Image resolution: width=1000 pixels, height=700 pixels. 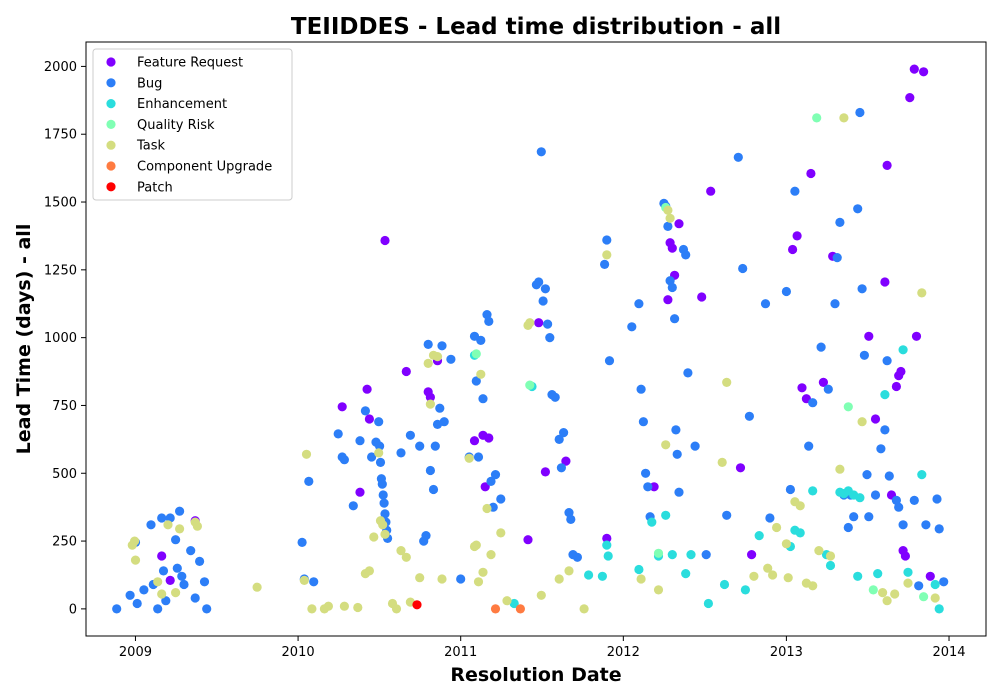 I want to click on patch-point, so click(x=417, y=605).